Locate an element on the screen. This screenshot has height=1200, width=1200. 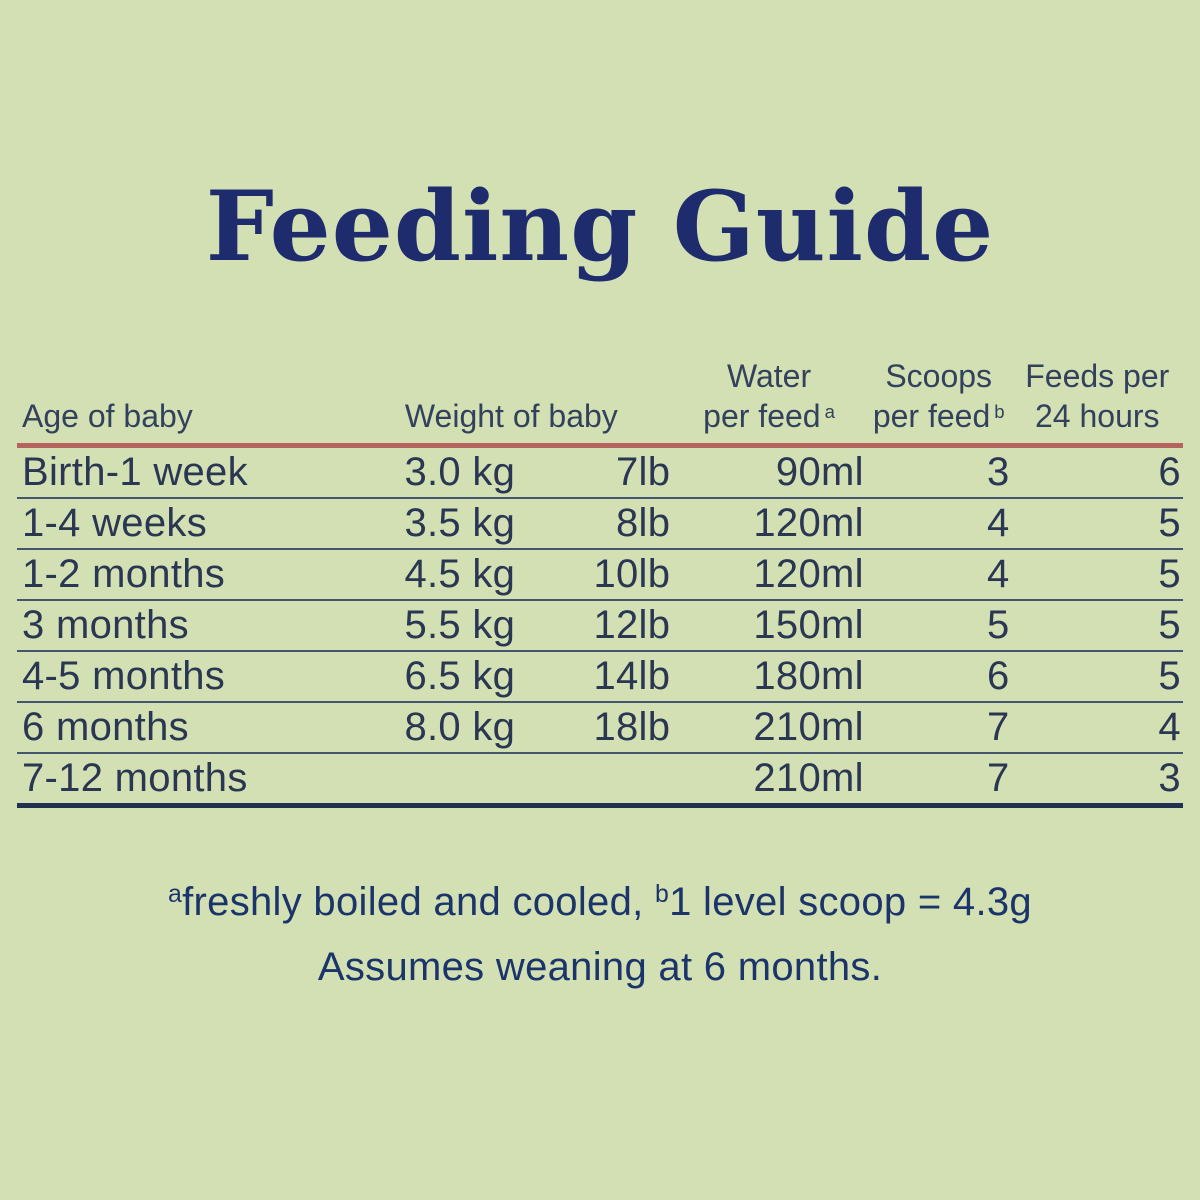
table-row: 3 months 5.5 kg 12lb 150ml 5 5 is located at coordinates (600, 627).